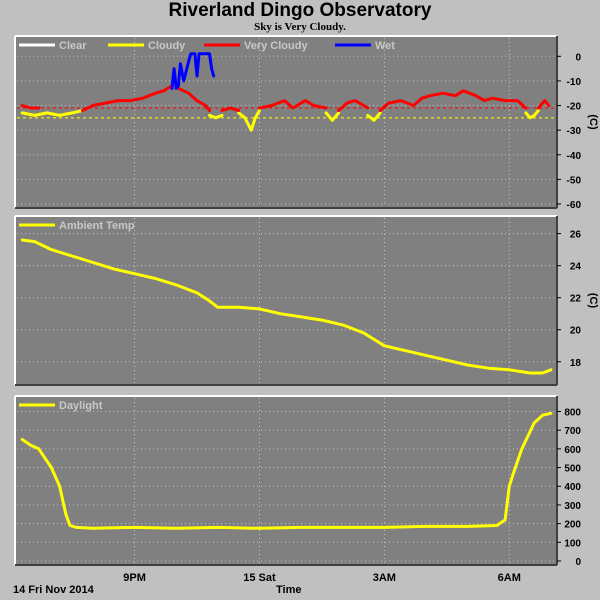  Describe the element at coordinates (259, 578) in the screenshot. I see `x-tick-label-1: 15 Sat` at that location.